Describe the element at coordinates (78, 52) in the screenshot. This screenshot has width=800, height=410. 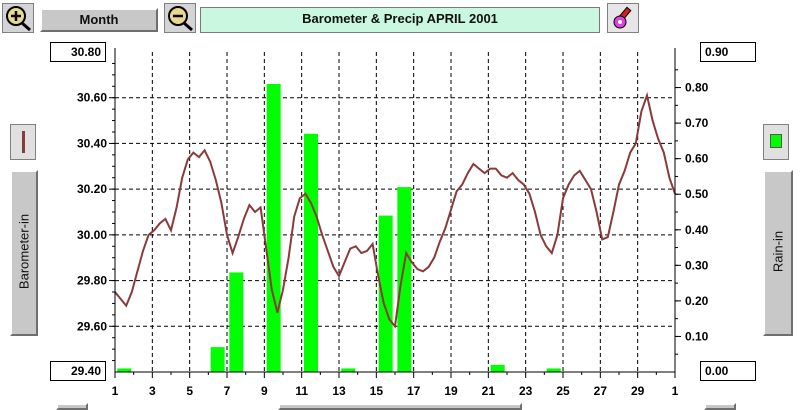
I see `barometer-max-label: 30.80` at that location.